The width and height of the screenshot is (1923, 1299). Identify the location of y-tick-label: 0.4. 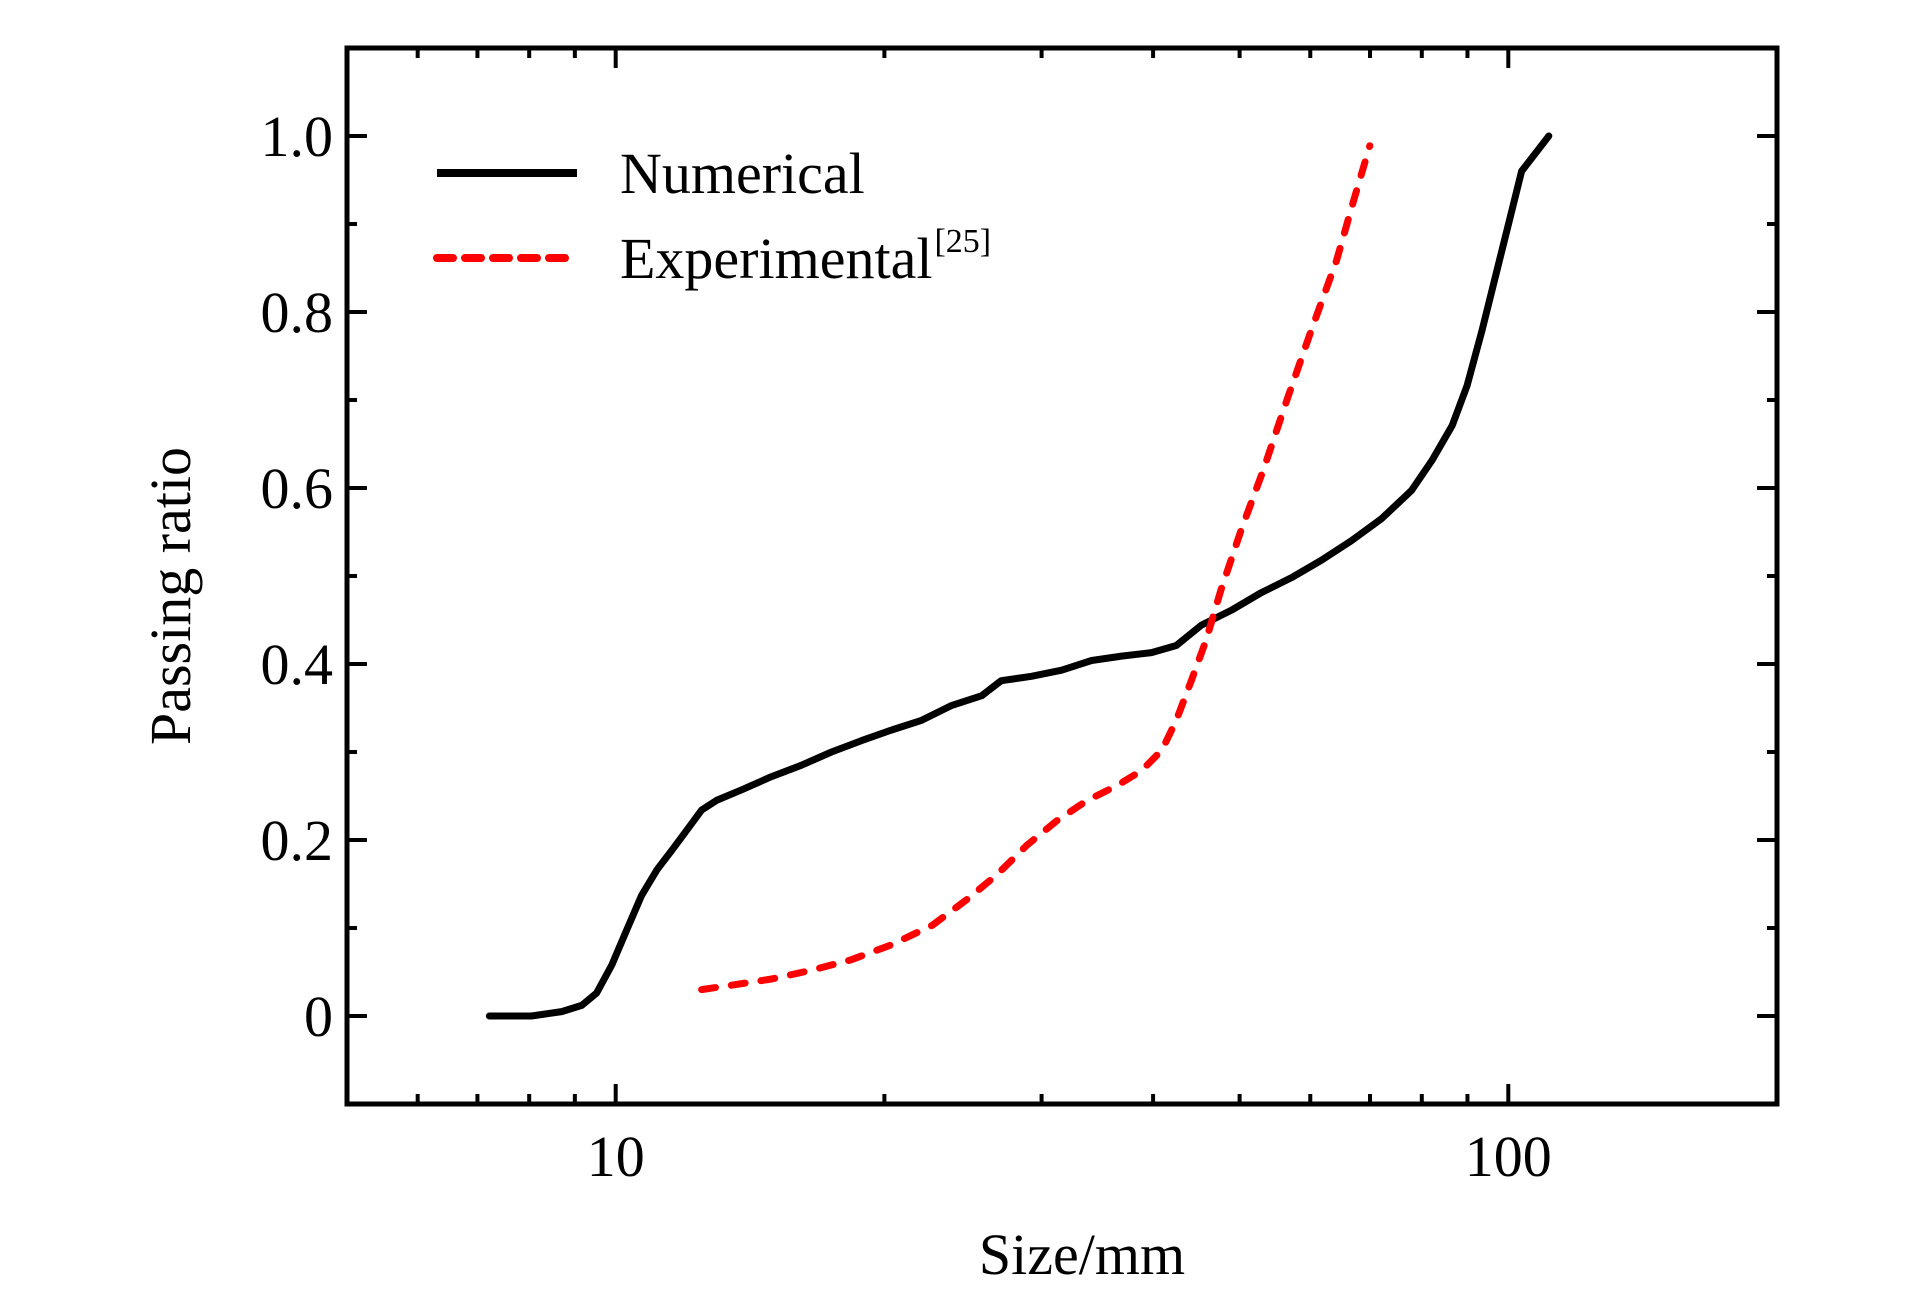
(297, 664).